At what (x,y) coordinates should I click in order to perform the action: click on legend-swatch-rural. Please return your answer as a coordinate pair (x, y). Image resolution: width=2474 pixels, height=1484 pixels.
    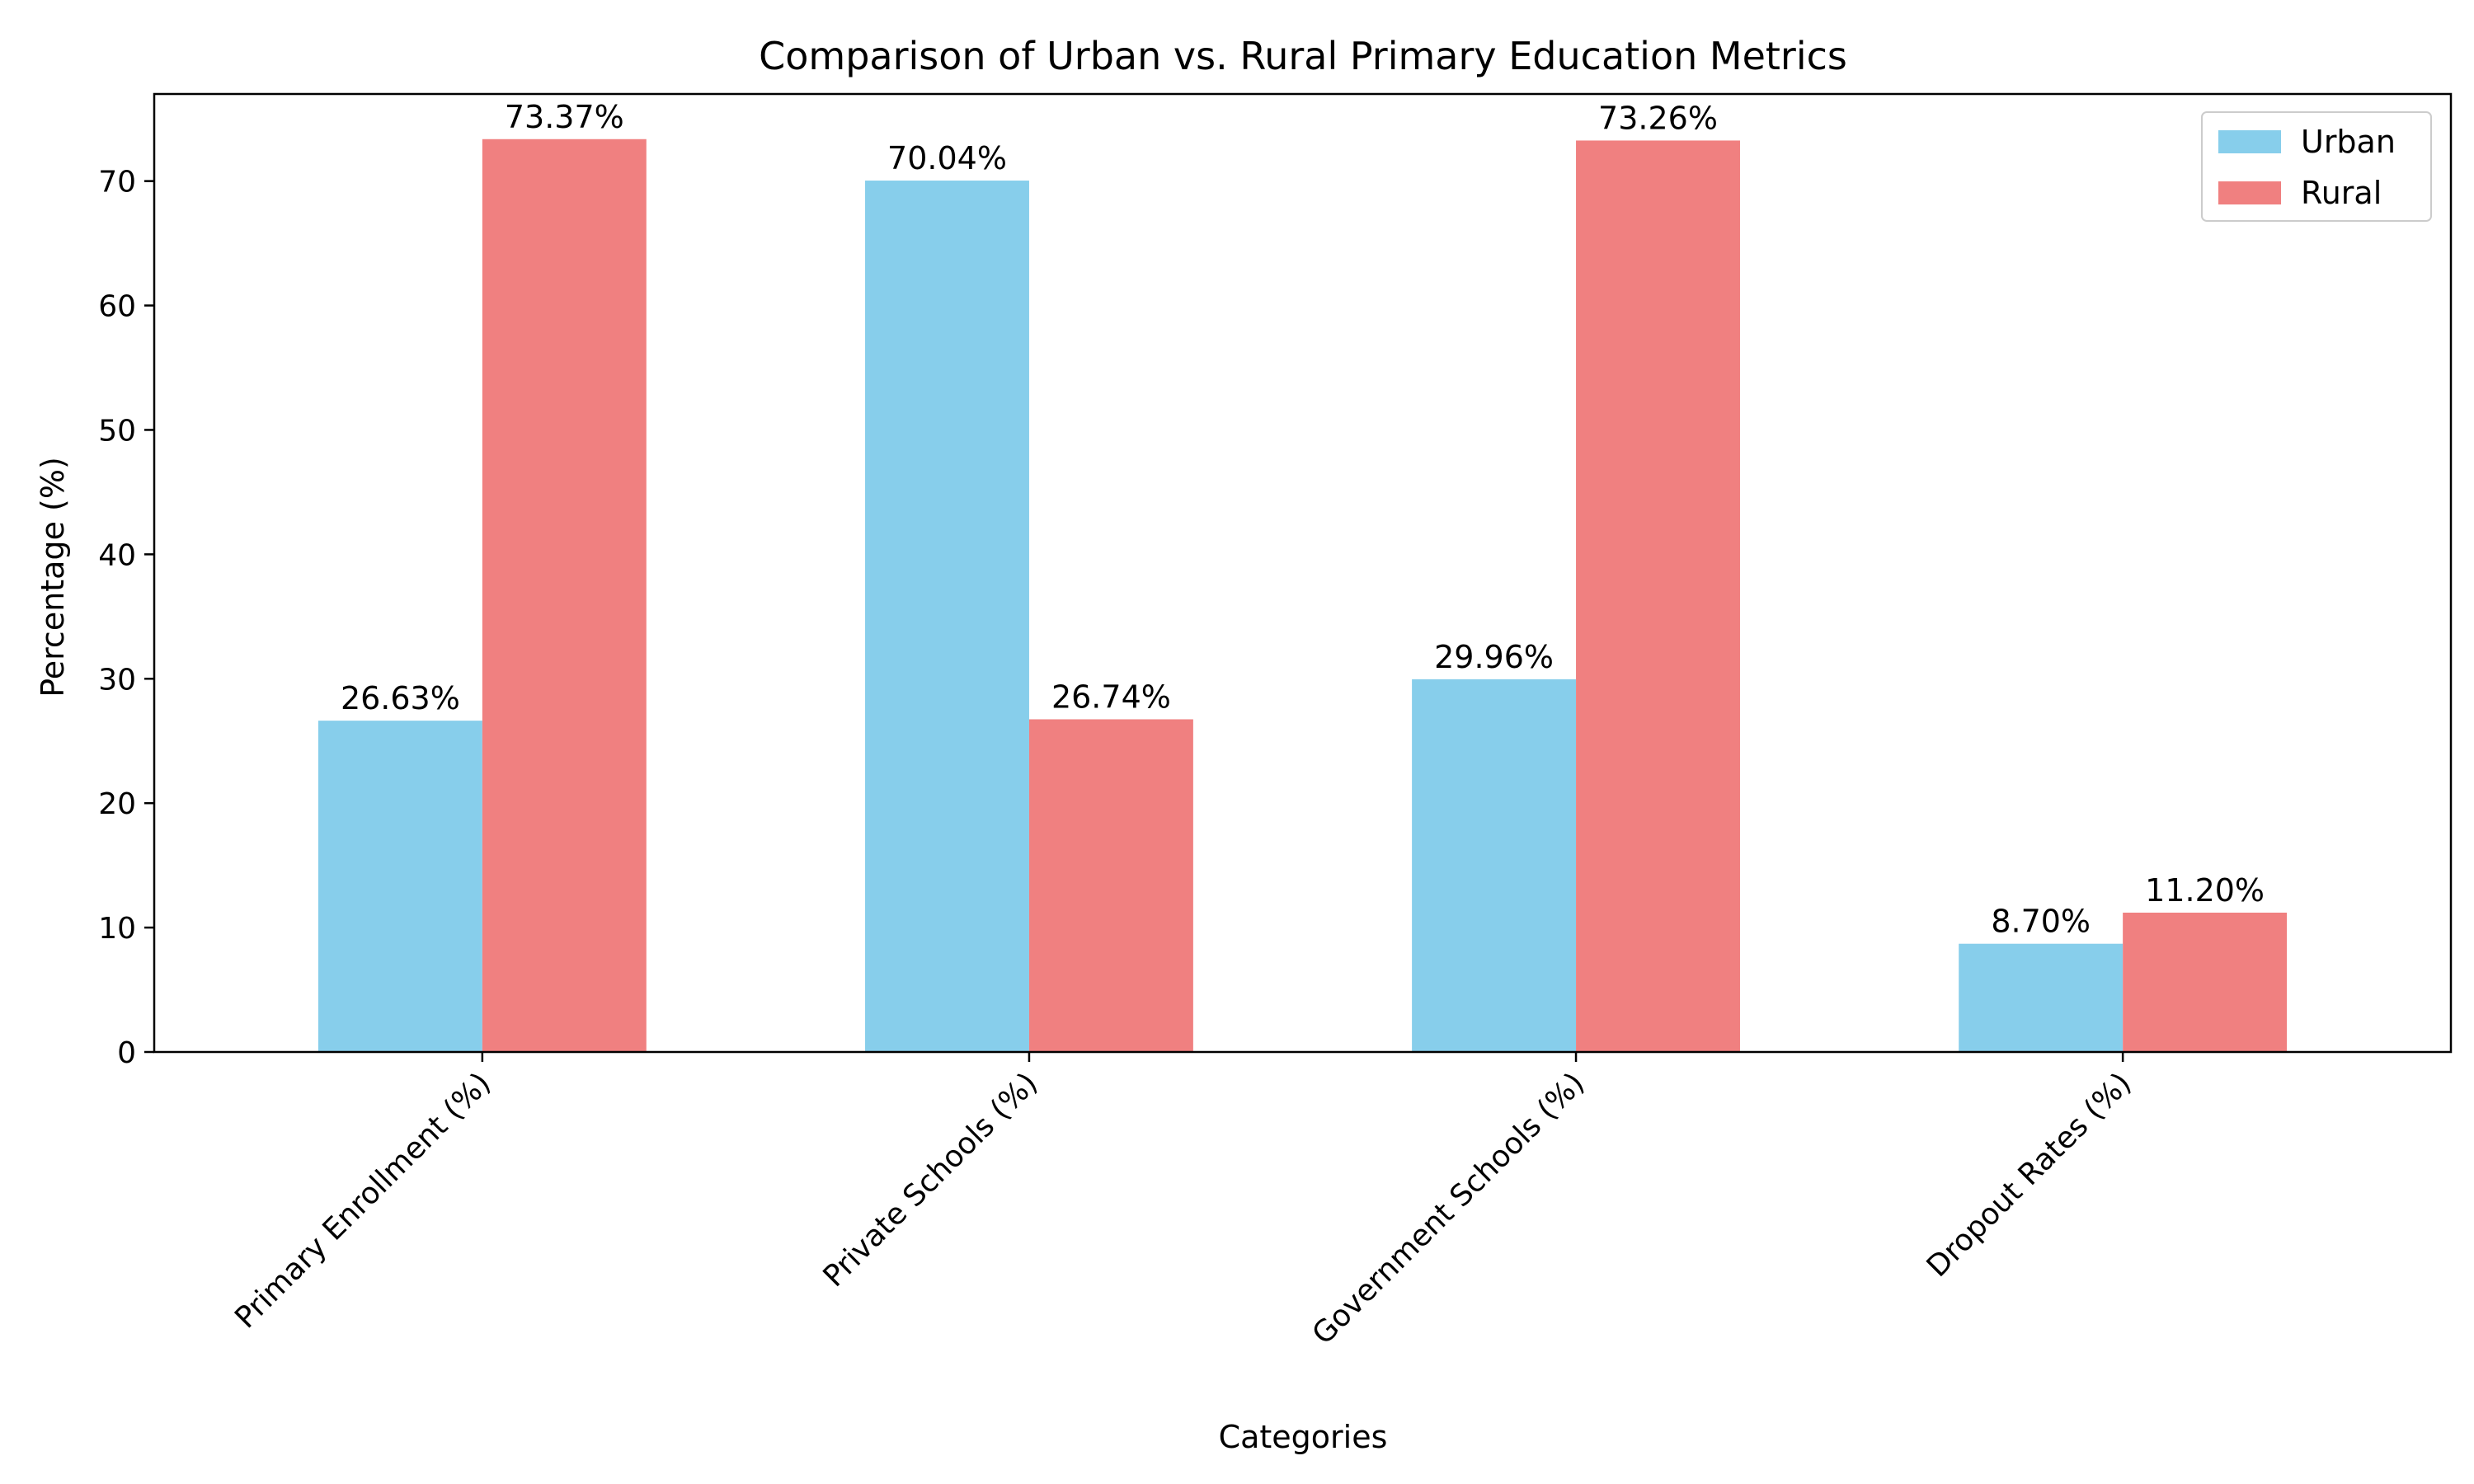
    Looking at the image, I should click on (2249, 192).